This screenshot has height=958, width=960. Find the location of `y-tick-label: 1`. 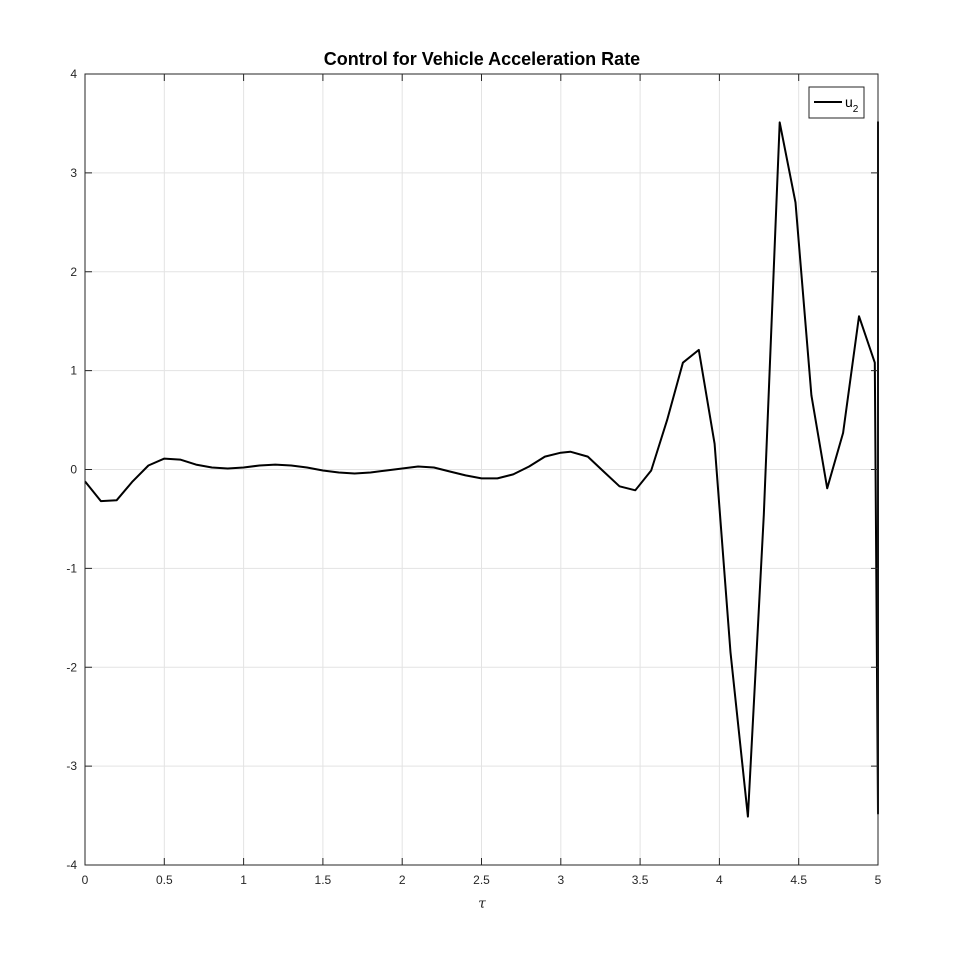

y-tick-label: 1 is located at coordinates (73, 371).